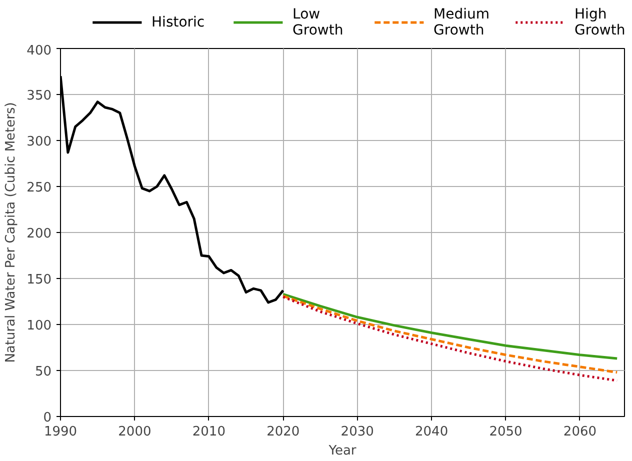  Describe the element at coordinates (283, 432) in the screenshot. I see `x-tick-label: 2020` at that location.